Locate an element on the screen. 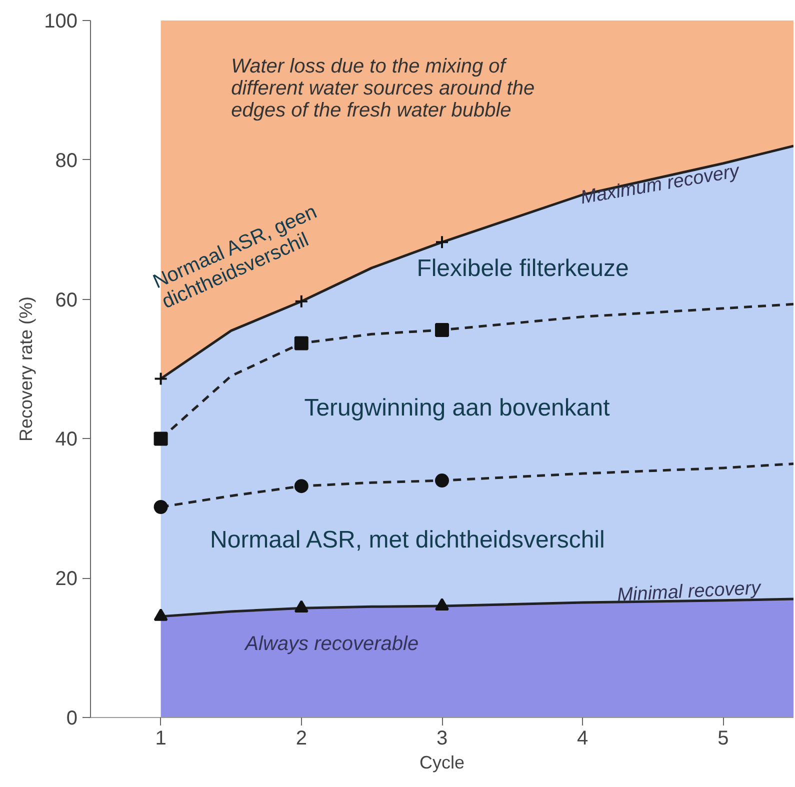 This screenshot has height=787, width=795. x-tick-label: 4 is located at coordinates (582, 739).